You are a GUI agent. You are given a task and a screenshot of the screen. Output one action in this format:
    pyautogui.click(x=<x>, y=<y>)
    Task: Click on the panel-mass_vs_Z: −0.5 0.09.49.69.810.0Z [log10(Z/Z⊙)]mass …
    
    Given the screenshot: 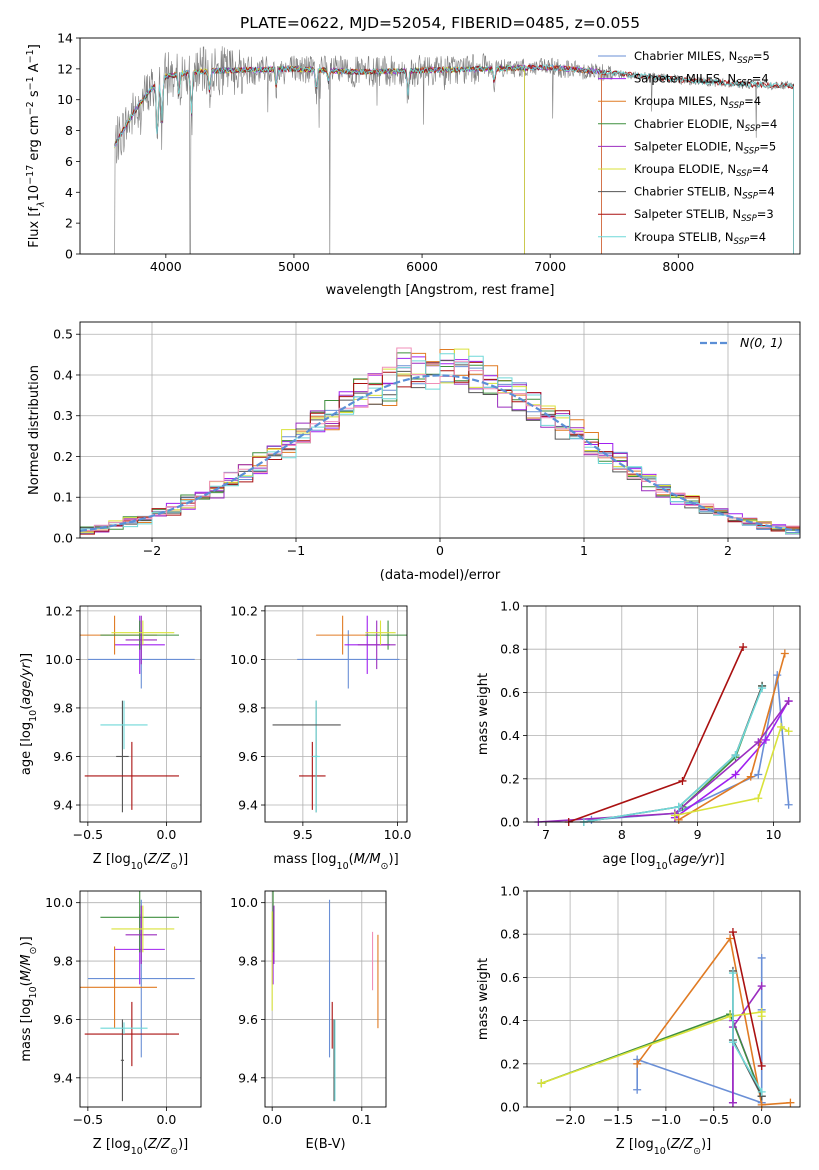 What is the action you would take?
    pyautogui.click(x=110, y=1023)
    